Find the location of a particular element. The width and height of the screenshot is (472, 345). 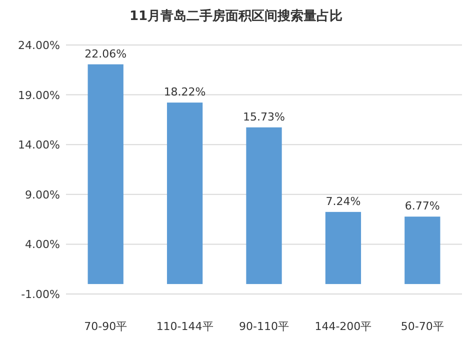

x-tick-label: 90-110平 is located at coordinates (264, 326).